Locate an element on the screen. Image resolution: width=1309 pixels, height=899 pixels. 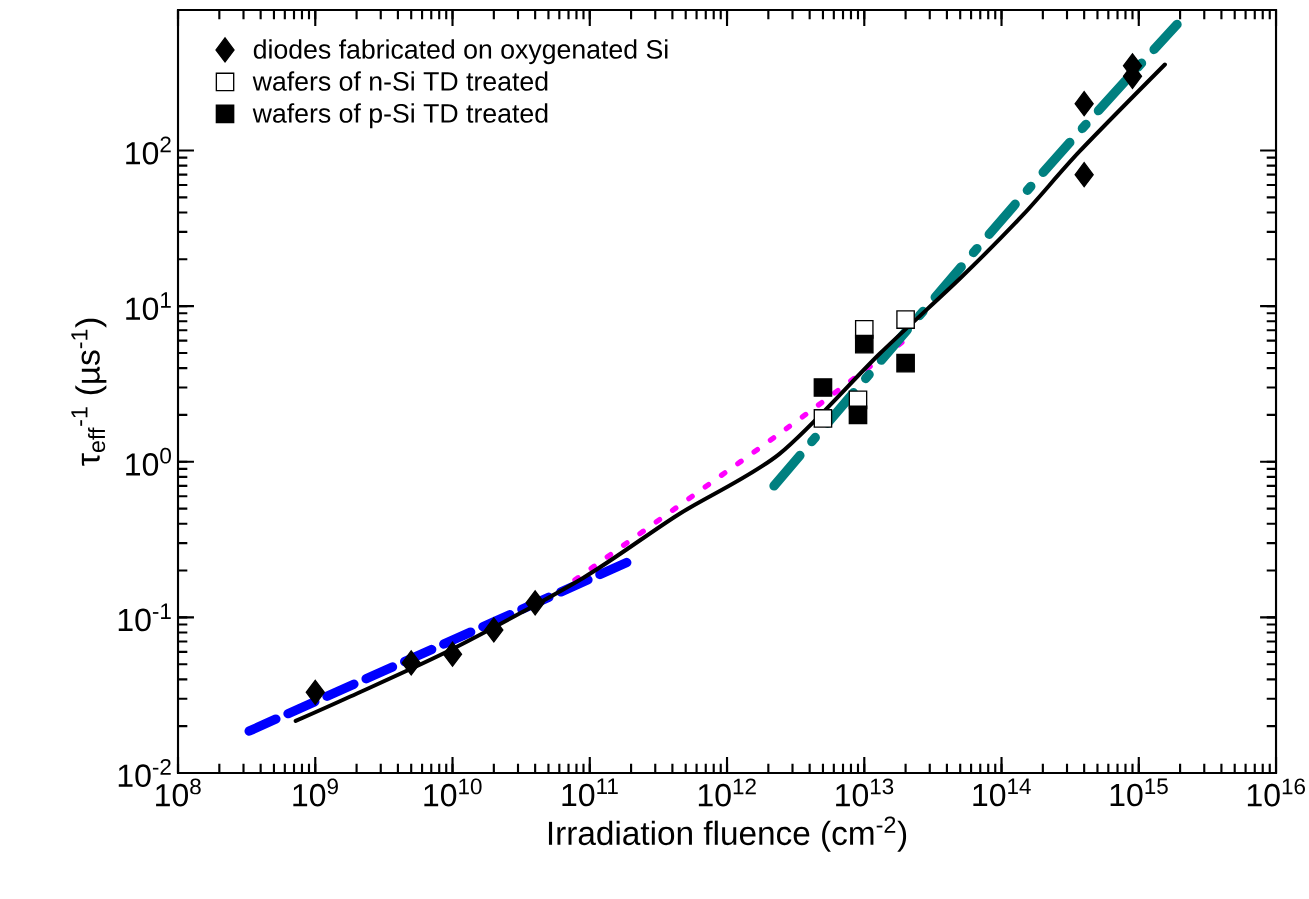
x-tick-label: 10$^{11}$ is located at coordinates (590, 792).